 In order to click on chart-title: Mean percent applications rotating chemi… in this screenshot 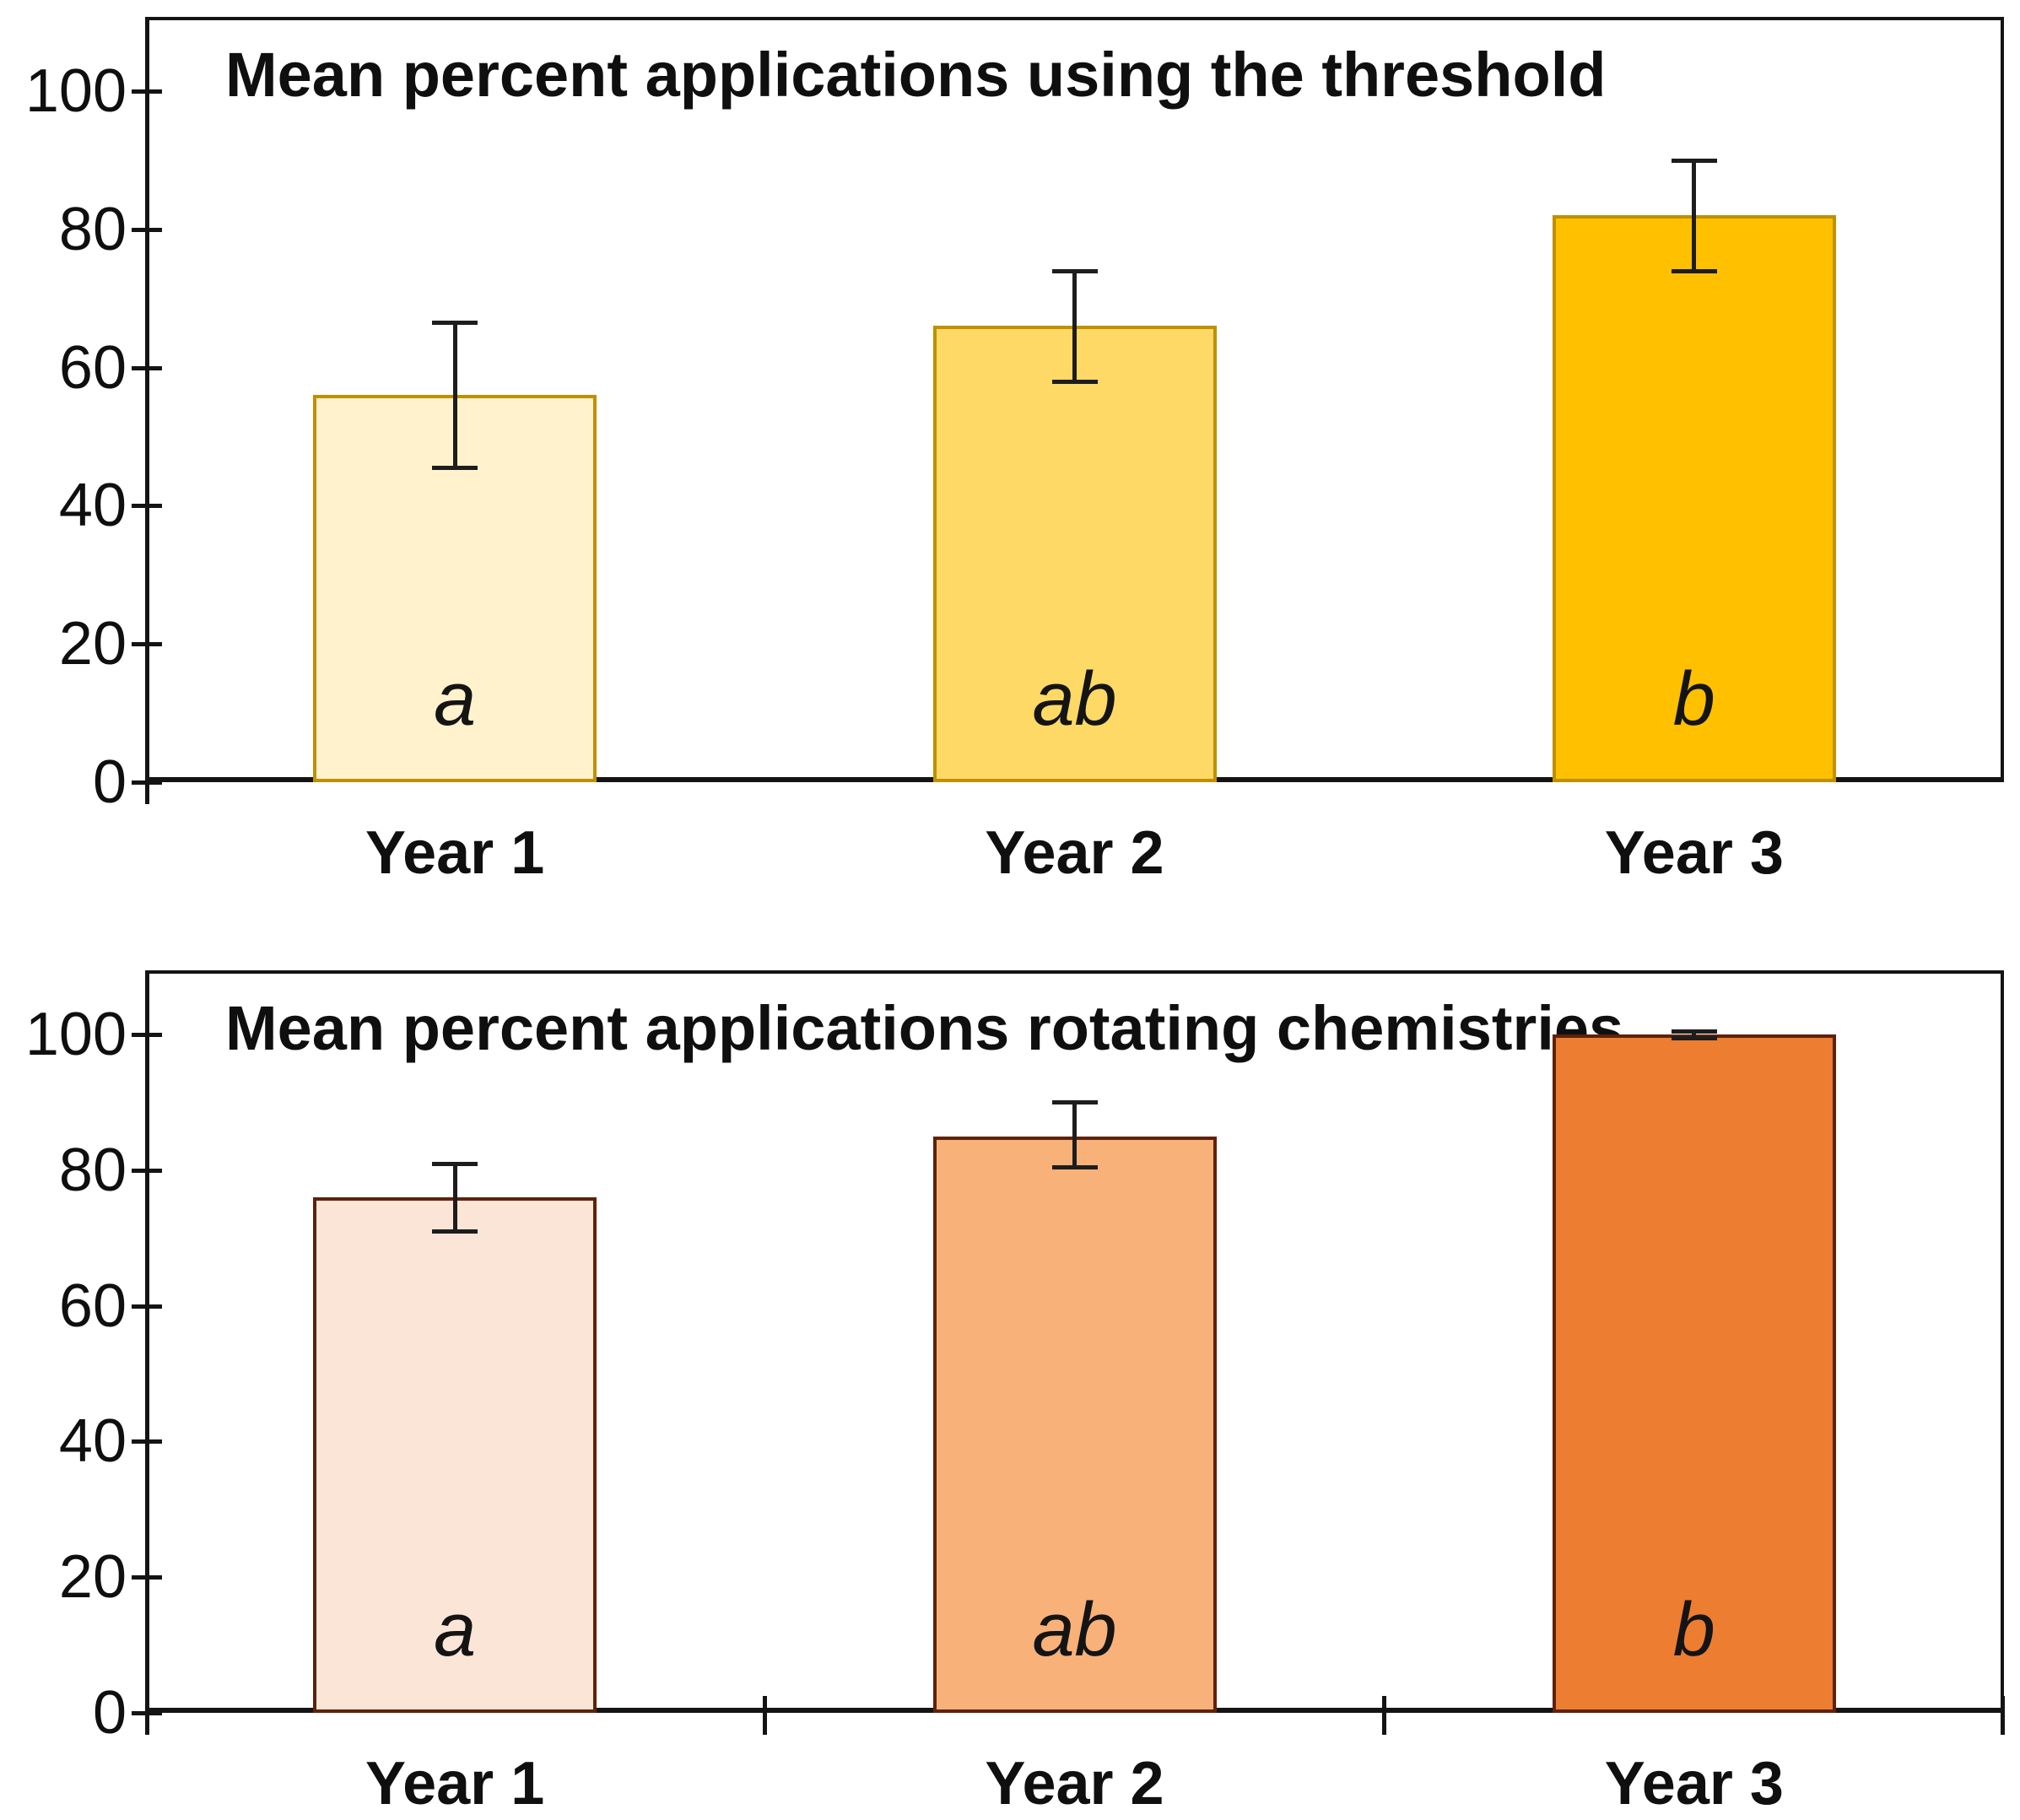, I will do `click(924, 1028)`.